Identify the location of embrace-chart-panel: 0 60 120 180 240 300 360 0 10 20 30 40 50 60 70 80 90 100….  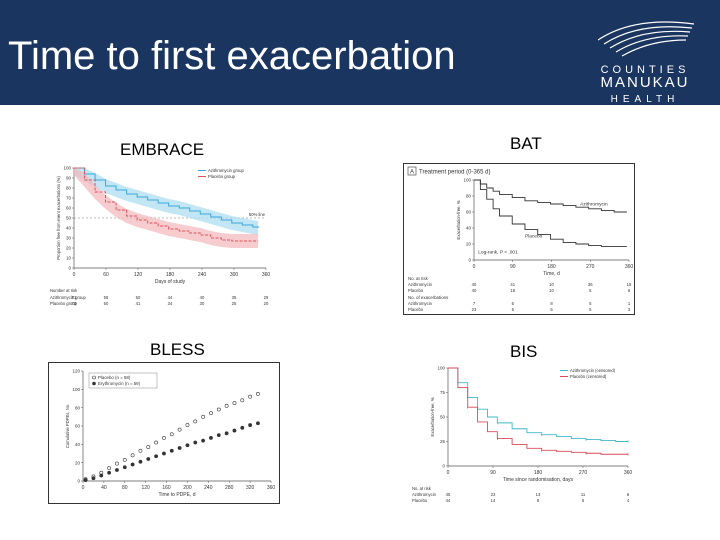
(159, 235).